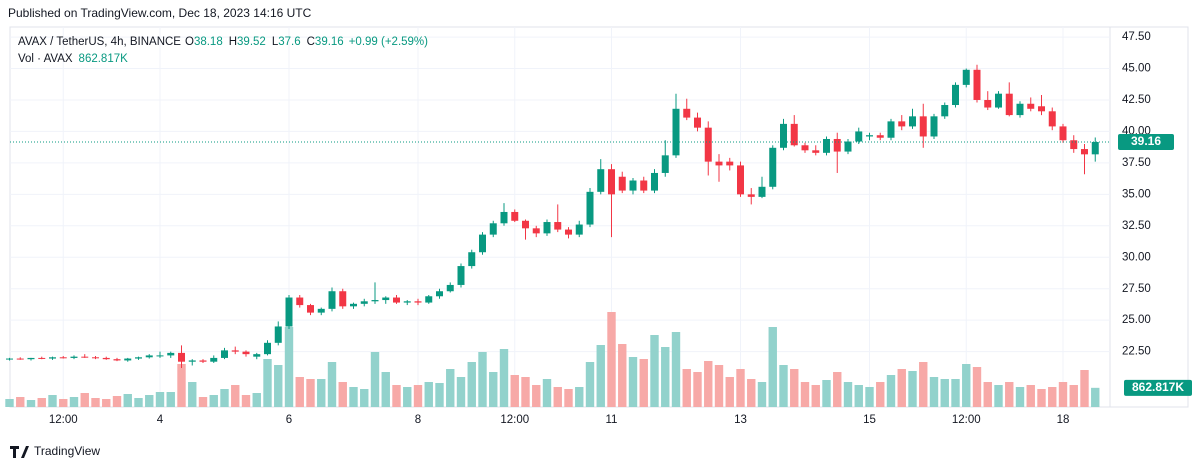  What do you see at coordinates (1136, 352) in the screenshot?
I see `y-tick-label: 22.50` at bounding box center [1136, 352].